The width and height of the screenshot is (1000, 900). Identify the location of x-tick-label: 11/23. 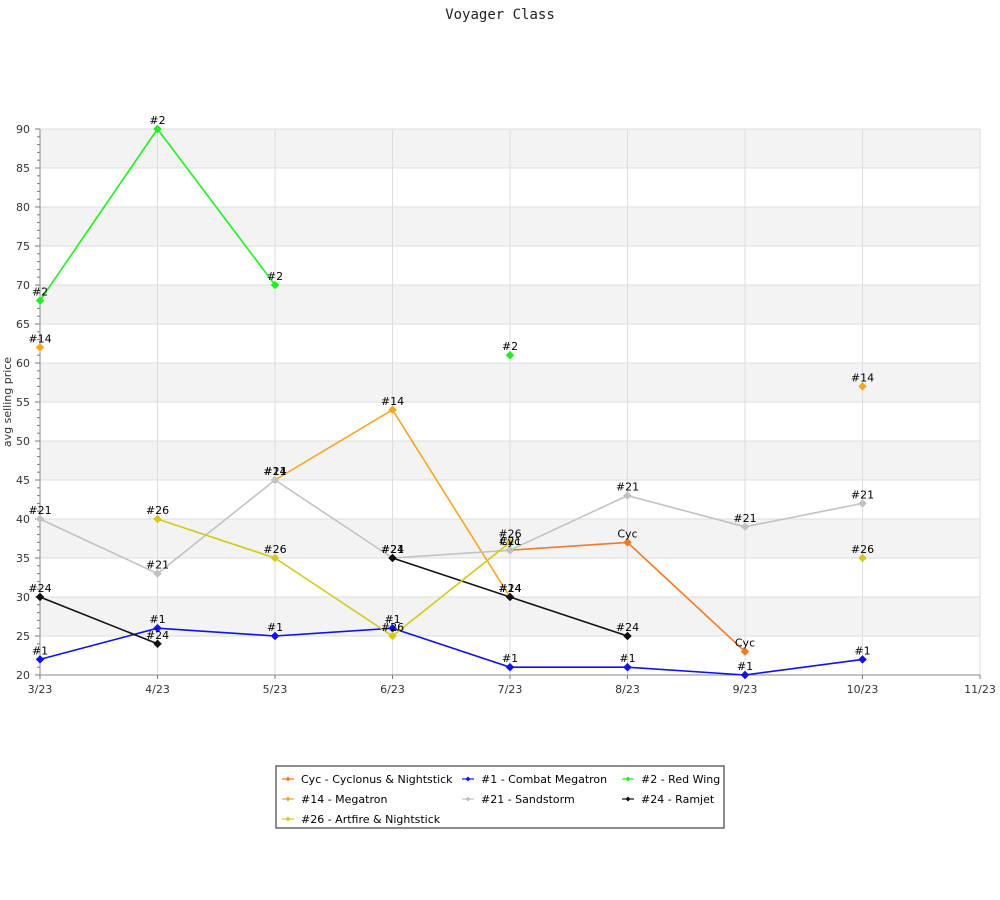
(980, 689).